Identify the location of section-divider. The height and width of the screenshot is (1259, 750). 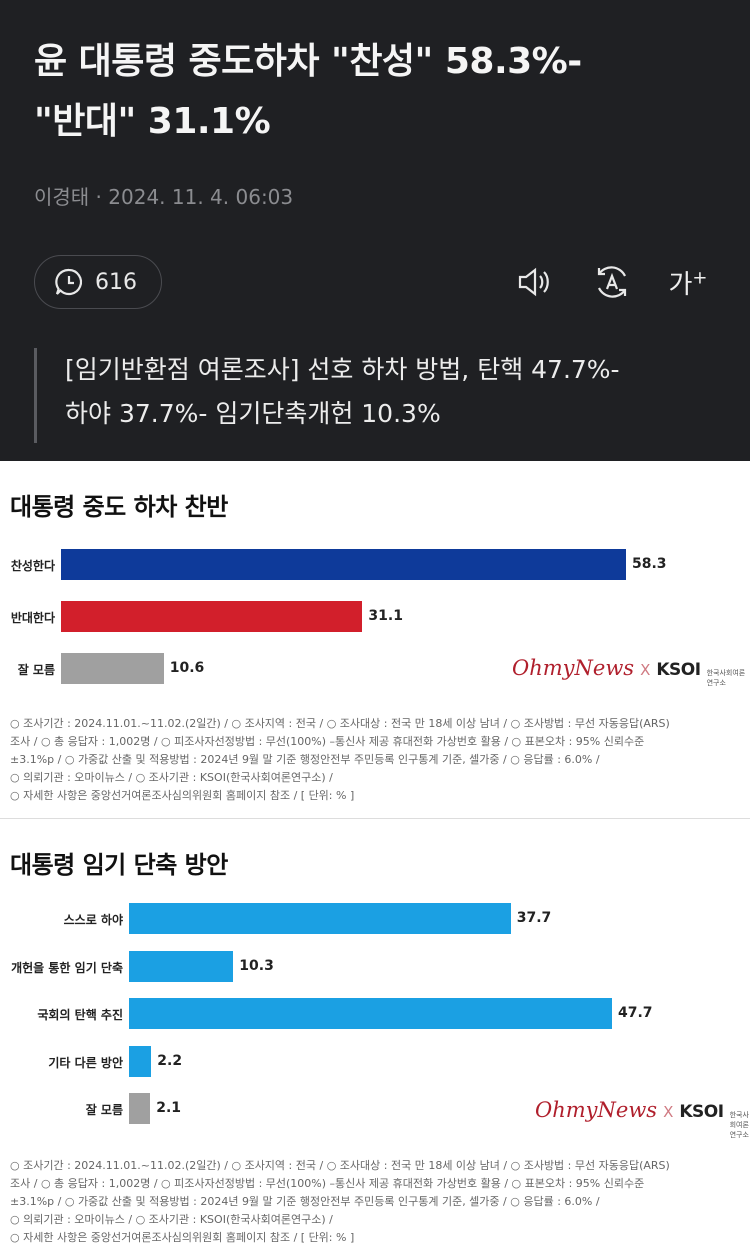
(375, 818).